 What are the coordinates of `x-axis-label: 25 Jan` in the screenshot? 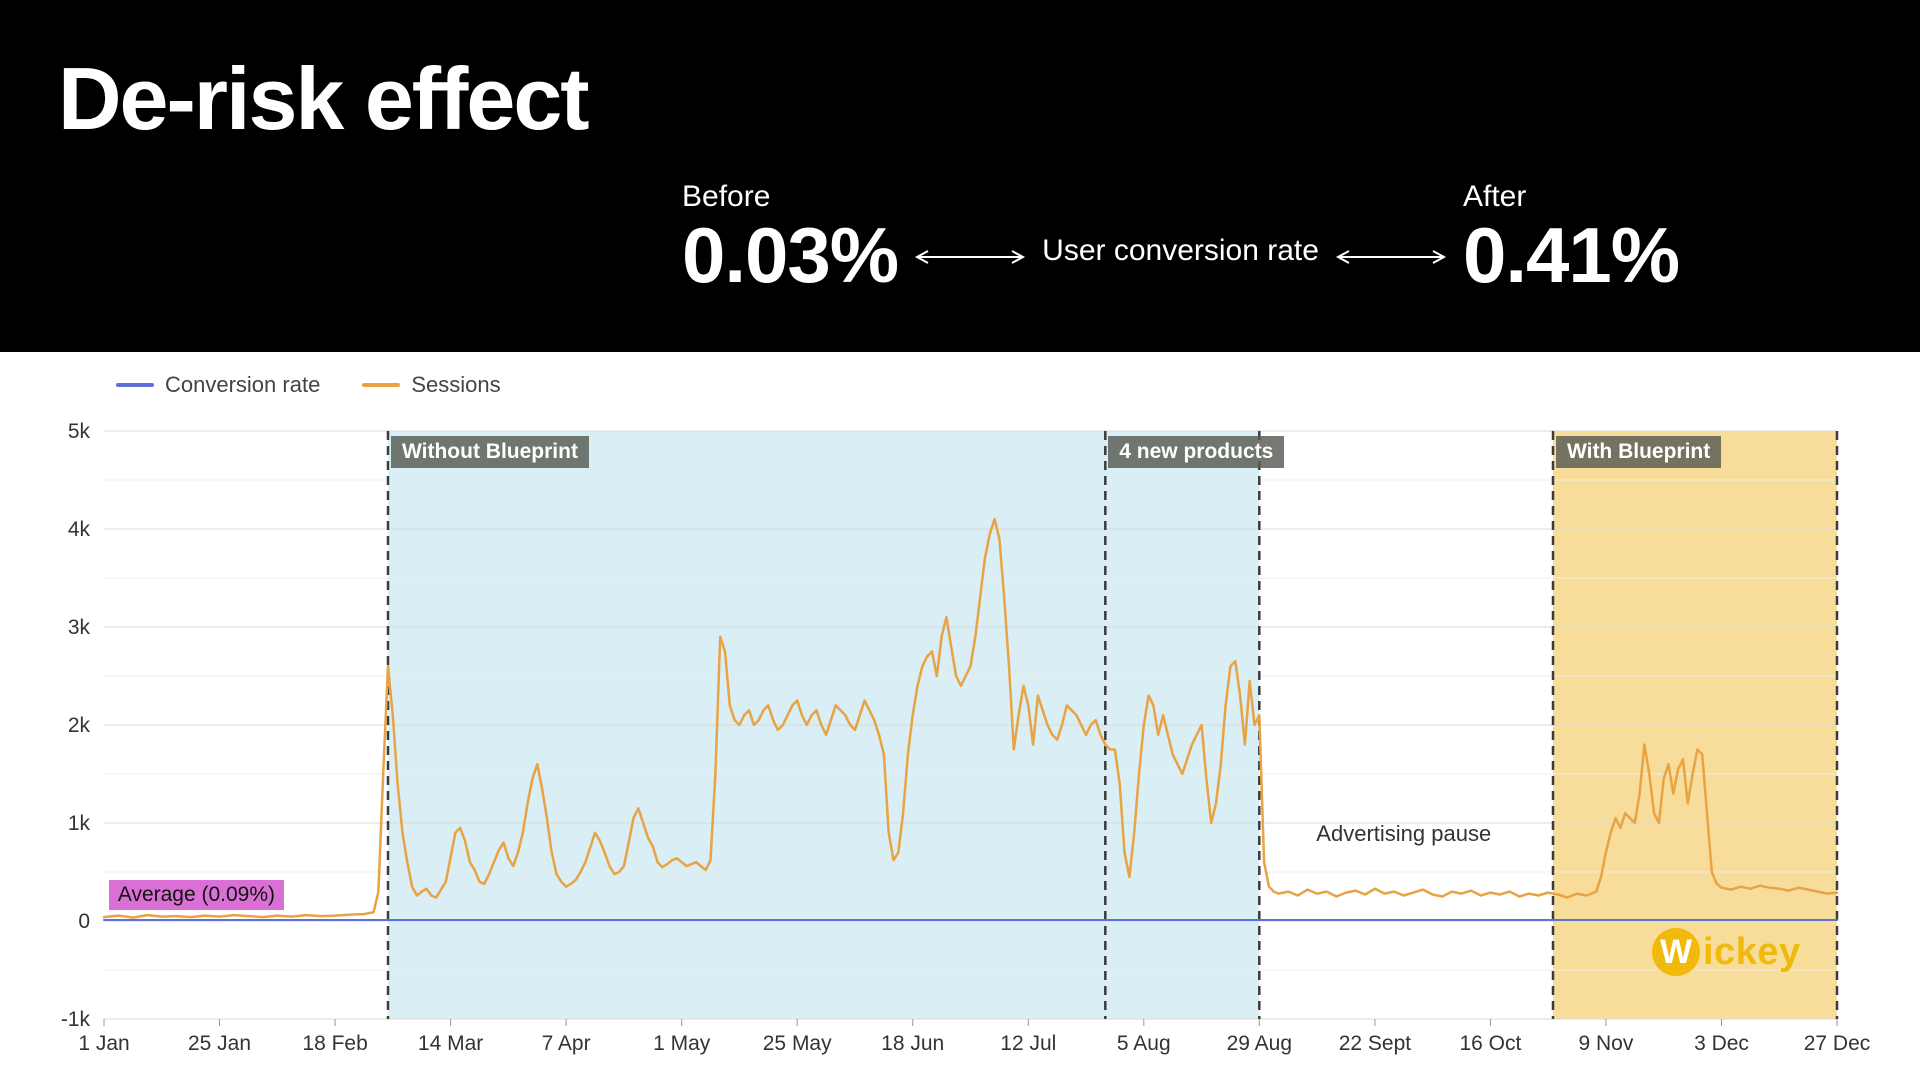 It's located at (219, 1043).